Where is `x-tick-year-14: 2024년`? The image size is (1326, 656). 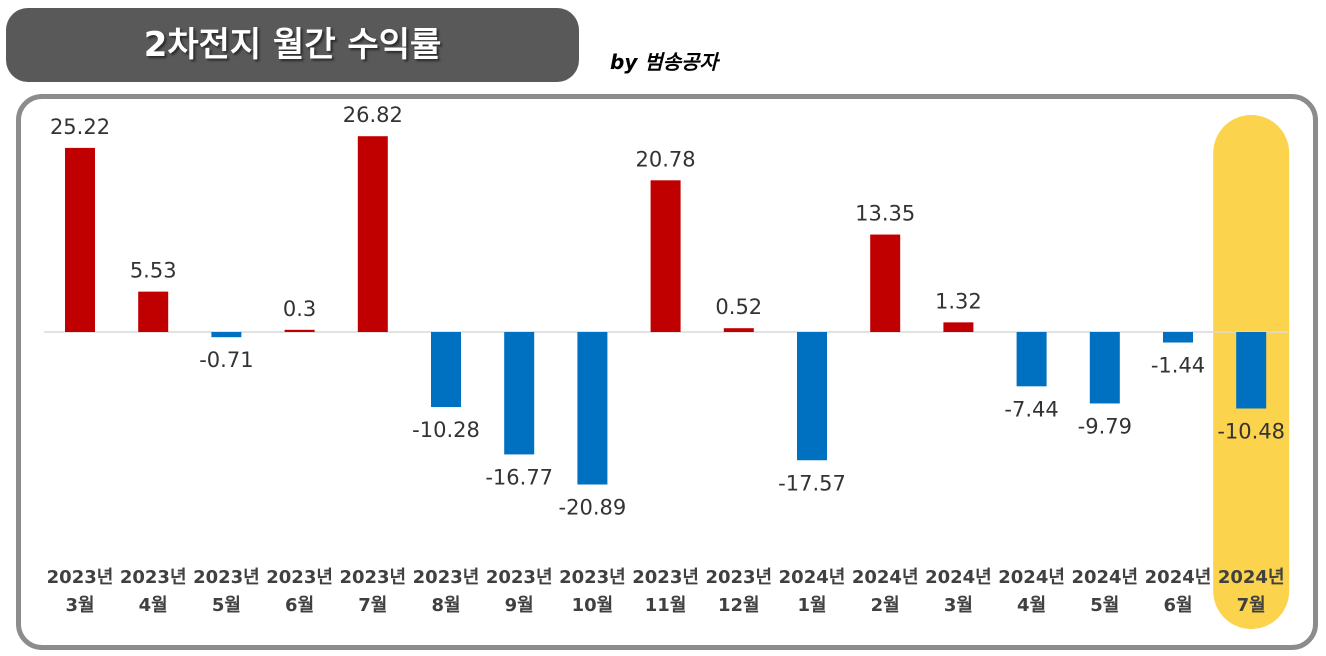
x-tick-year-14: 2024년 is located at coordinates (1031, 577).